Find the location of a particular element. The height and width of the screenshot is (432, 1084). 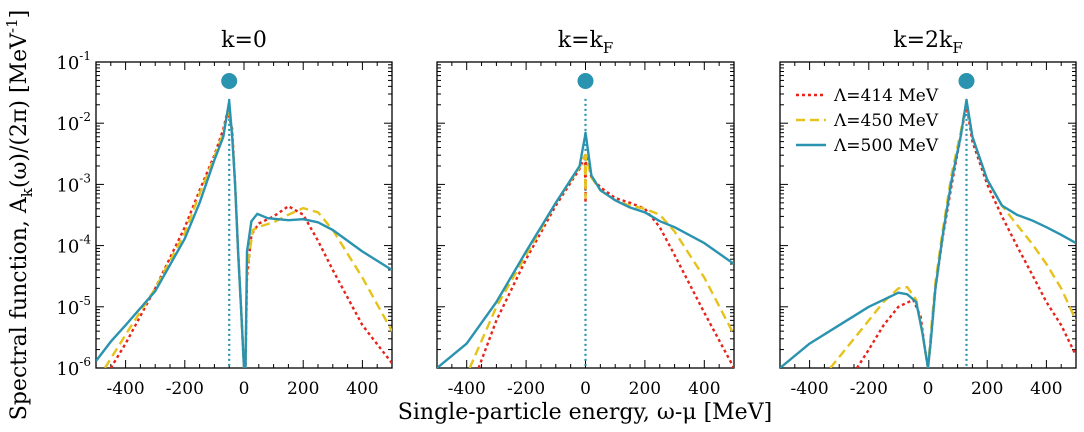

legend-label-450: Λ=450 MeV is located at coordinates (886, 121).